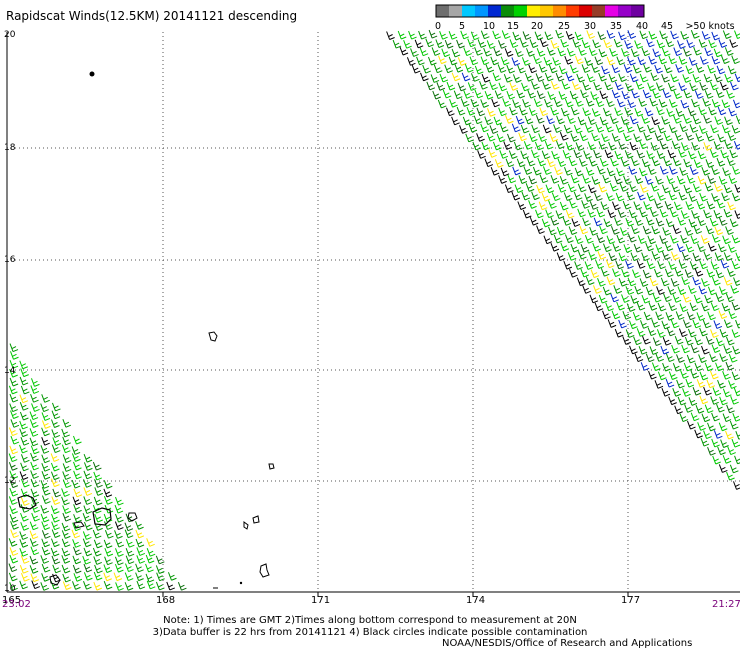 The width and height of the screenshot is (740, 650). Describe the element at coordinates (642, 26) in the screenshot. I see `legend-label: 40` at that location.